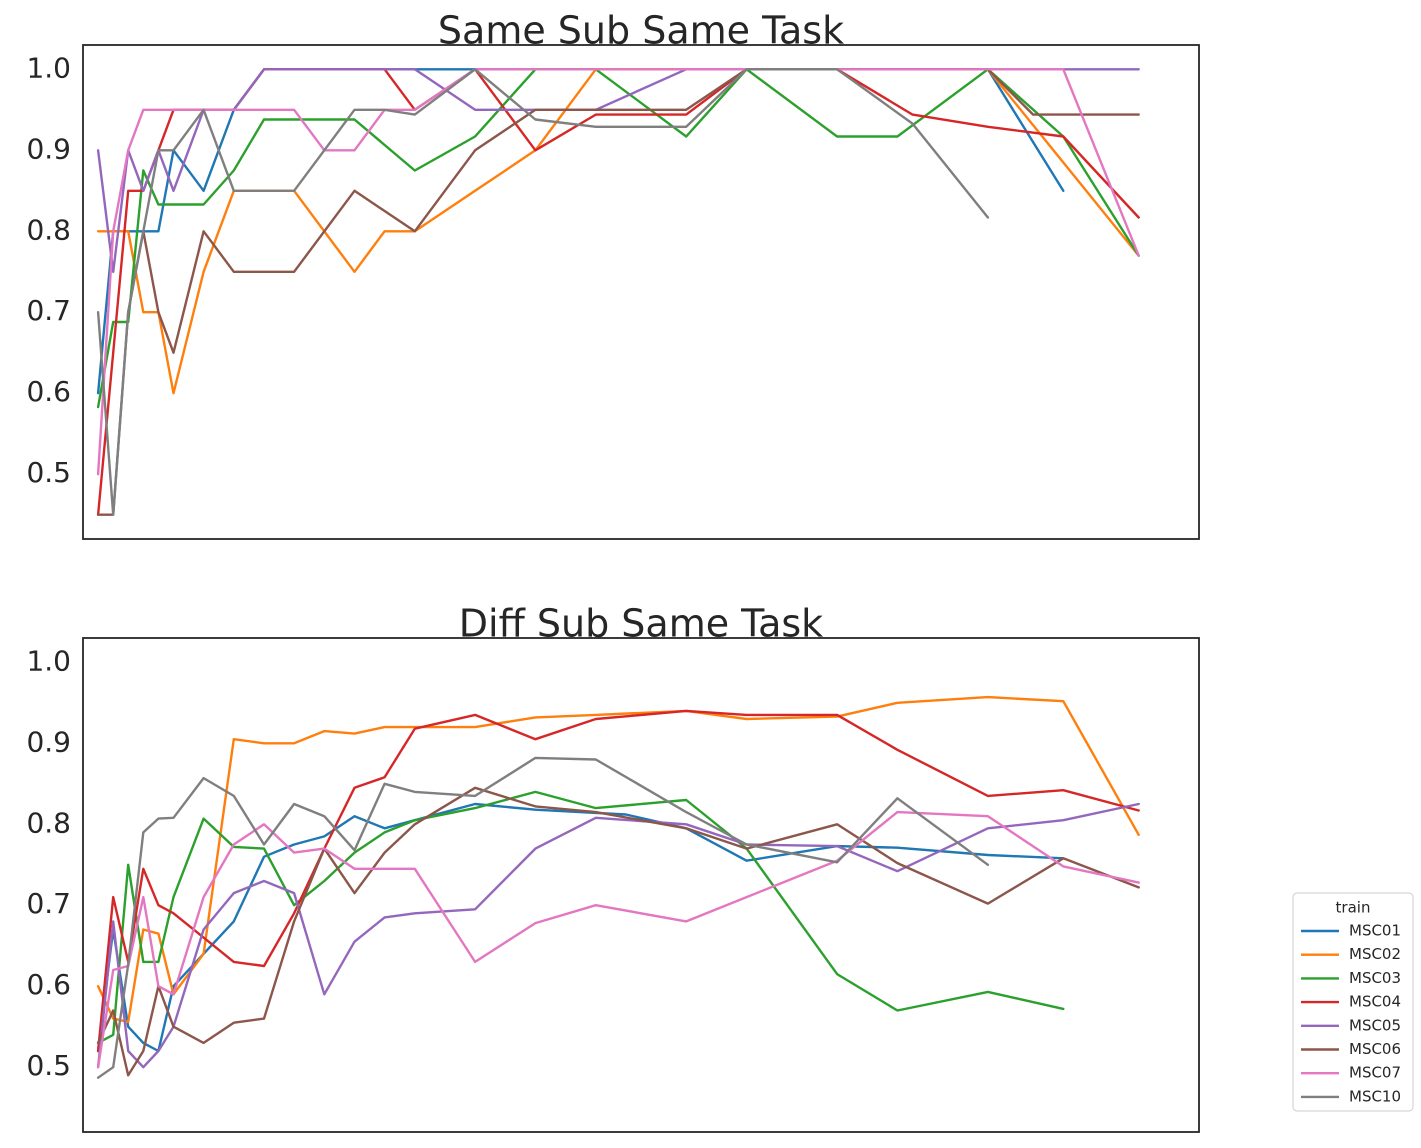  Describe the element at coordinates (1375, 1073) in the screenshot. I see `legend-label: MSC07` at that location.